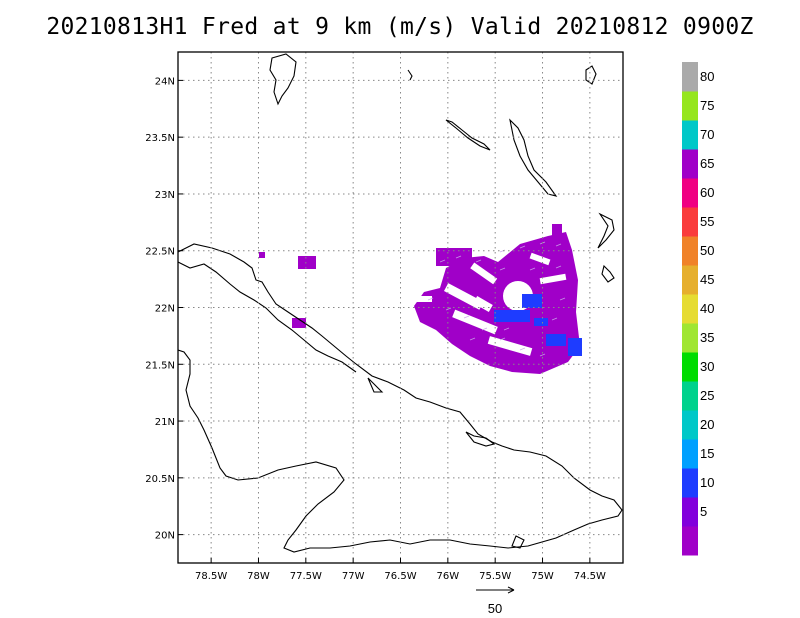  I want to click on reference-vector: 50, so click(495, 601).